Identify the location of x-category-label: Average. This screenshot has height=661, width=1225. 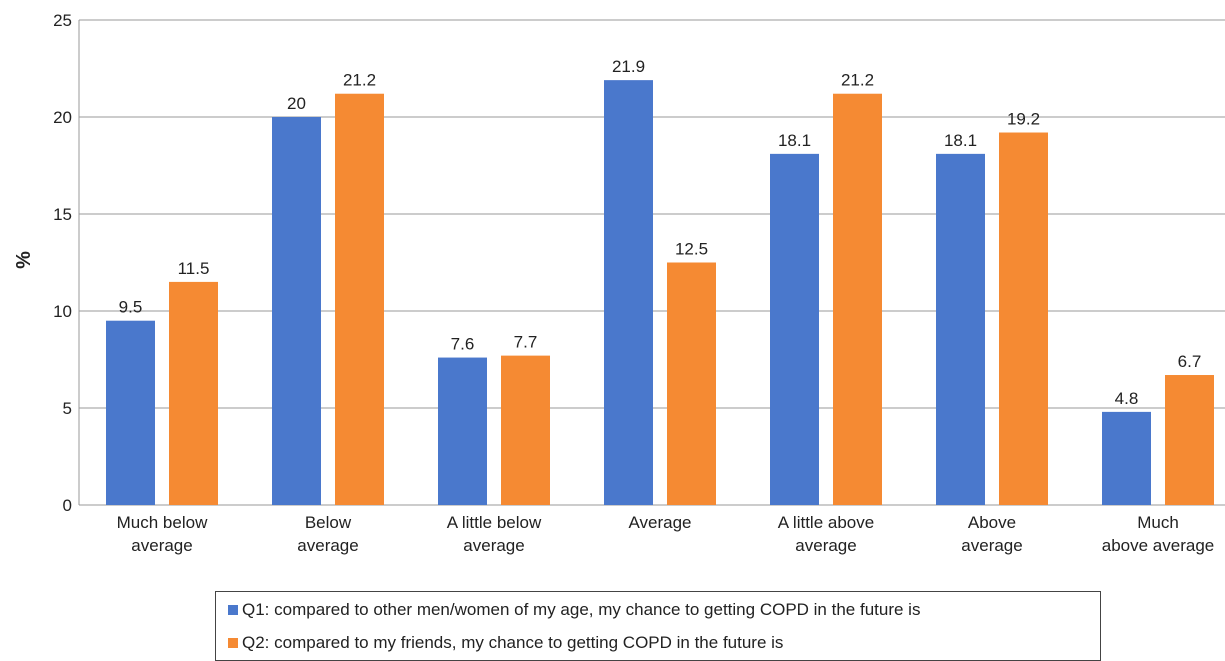
(659, 522).